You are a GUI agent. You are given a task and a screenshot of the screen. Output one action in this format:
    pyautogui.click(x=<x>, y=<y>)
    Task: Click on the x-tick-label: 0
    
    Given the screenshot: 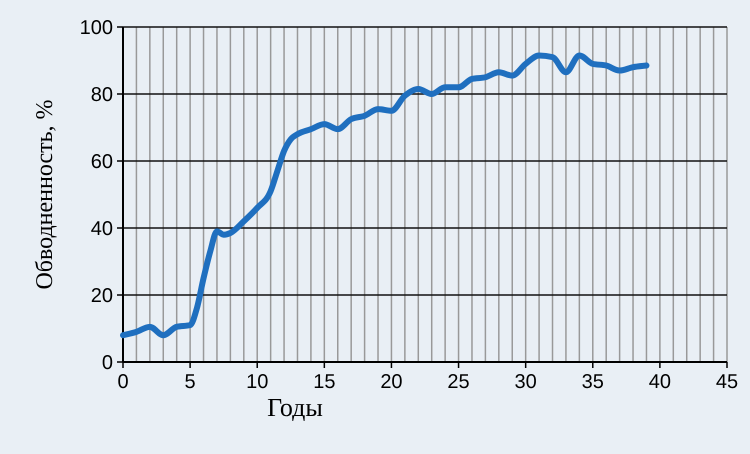 What is the action you would take?
    pyautogui.click(x=123, y=382)
    